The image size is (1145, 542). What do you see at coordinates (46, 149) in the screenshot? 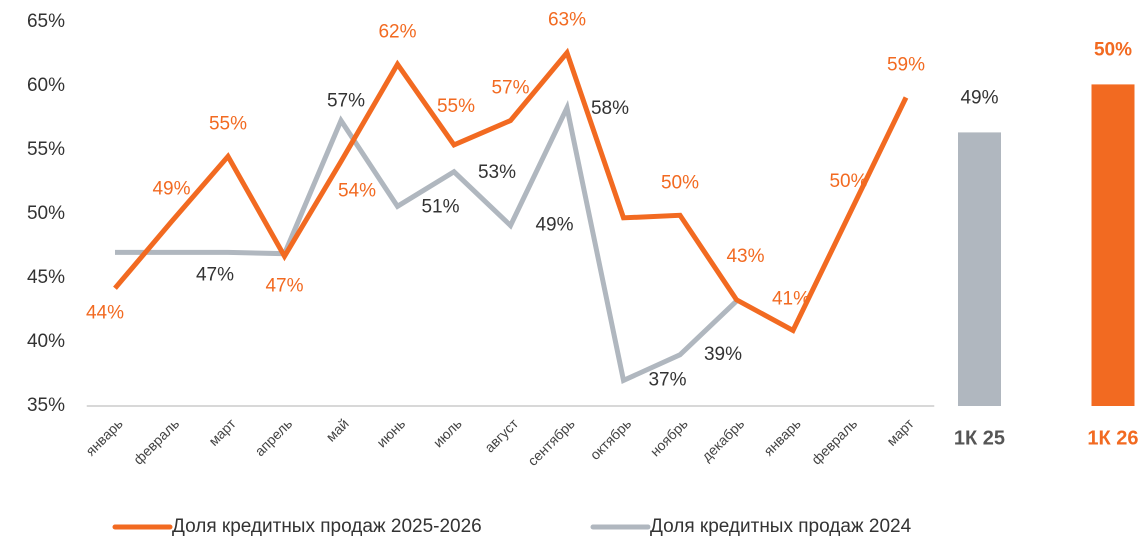
I see `y-tick-label: 55%` at bounding box center [46, 149].